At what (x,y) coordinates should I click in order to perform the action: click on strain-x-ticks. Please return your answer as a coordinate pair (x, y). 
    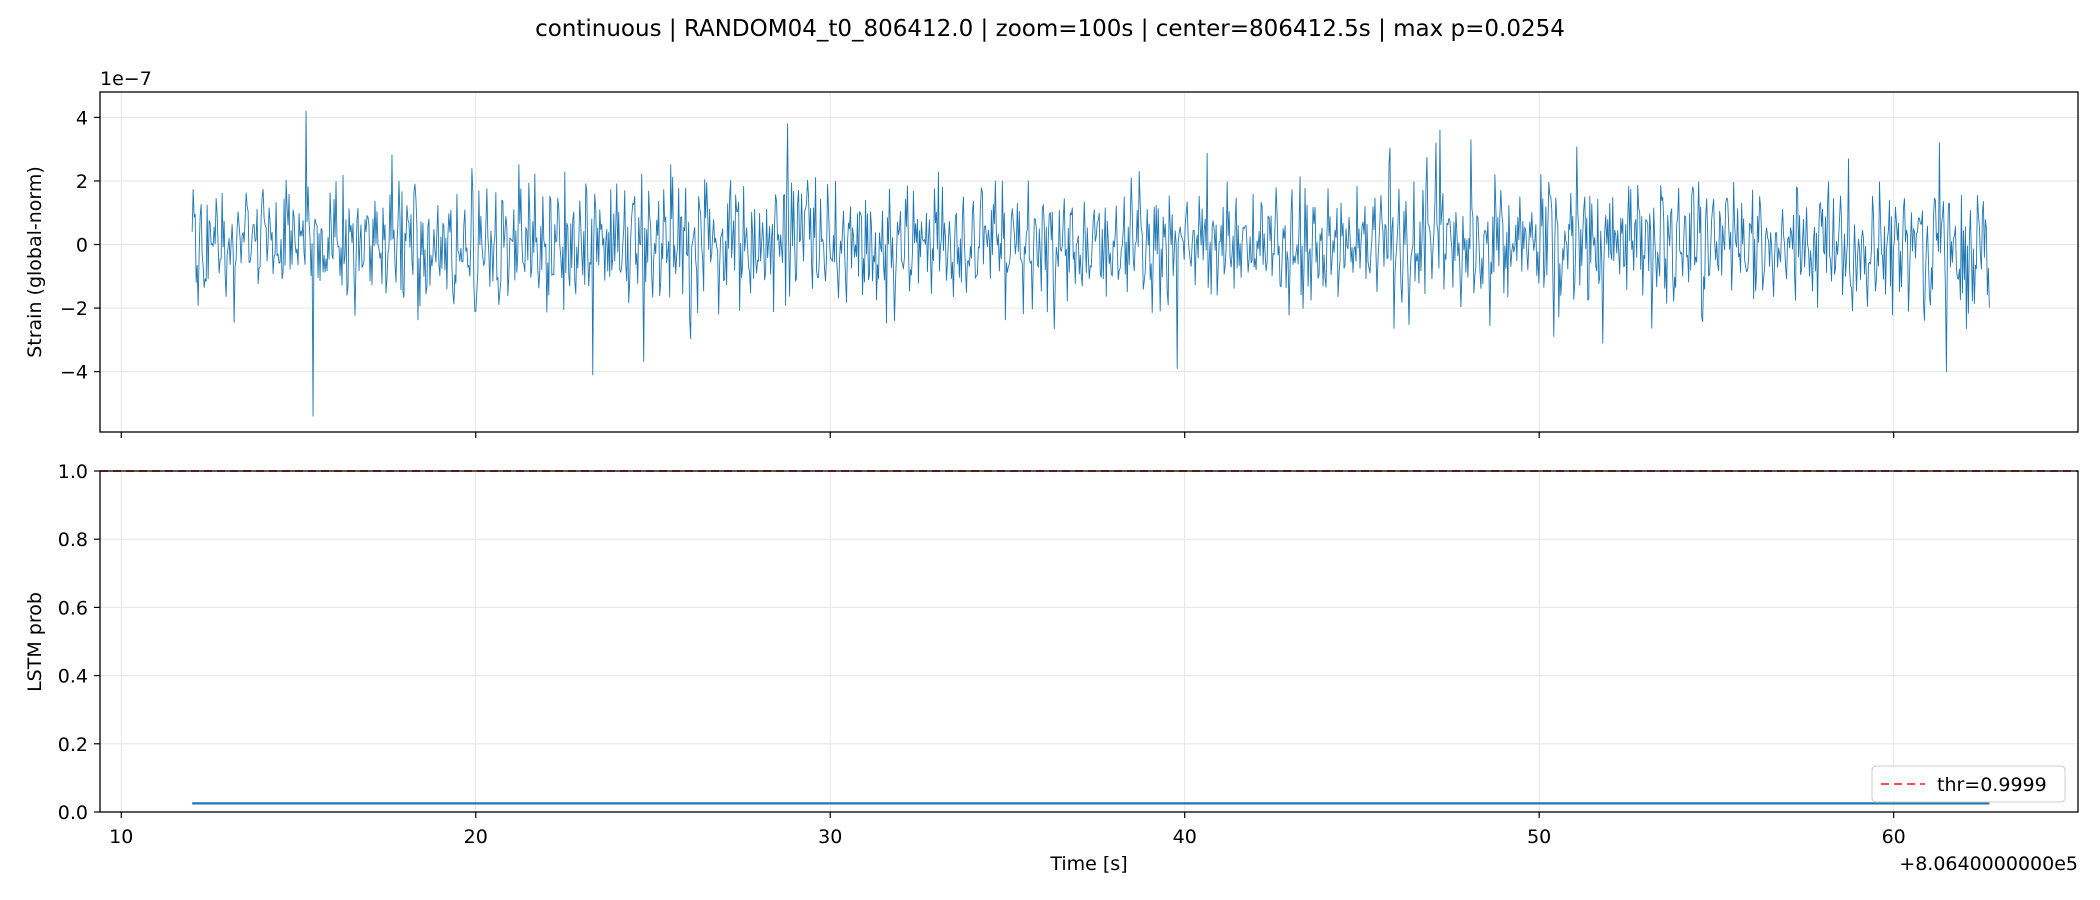
    Looking at the image, I should click on (1007, 435).